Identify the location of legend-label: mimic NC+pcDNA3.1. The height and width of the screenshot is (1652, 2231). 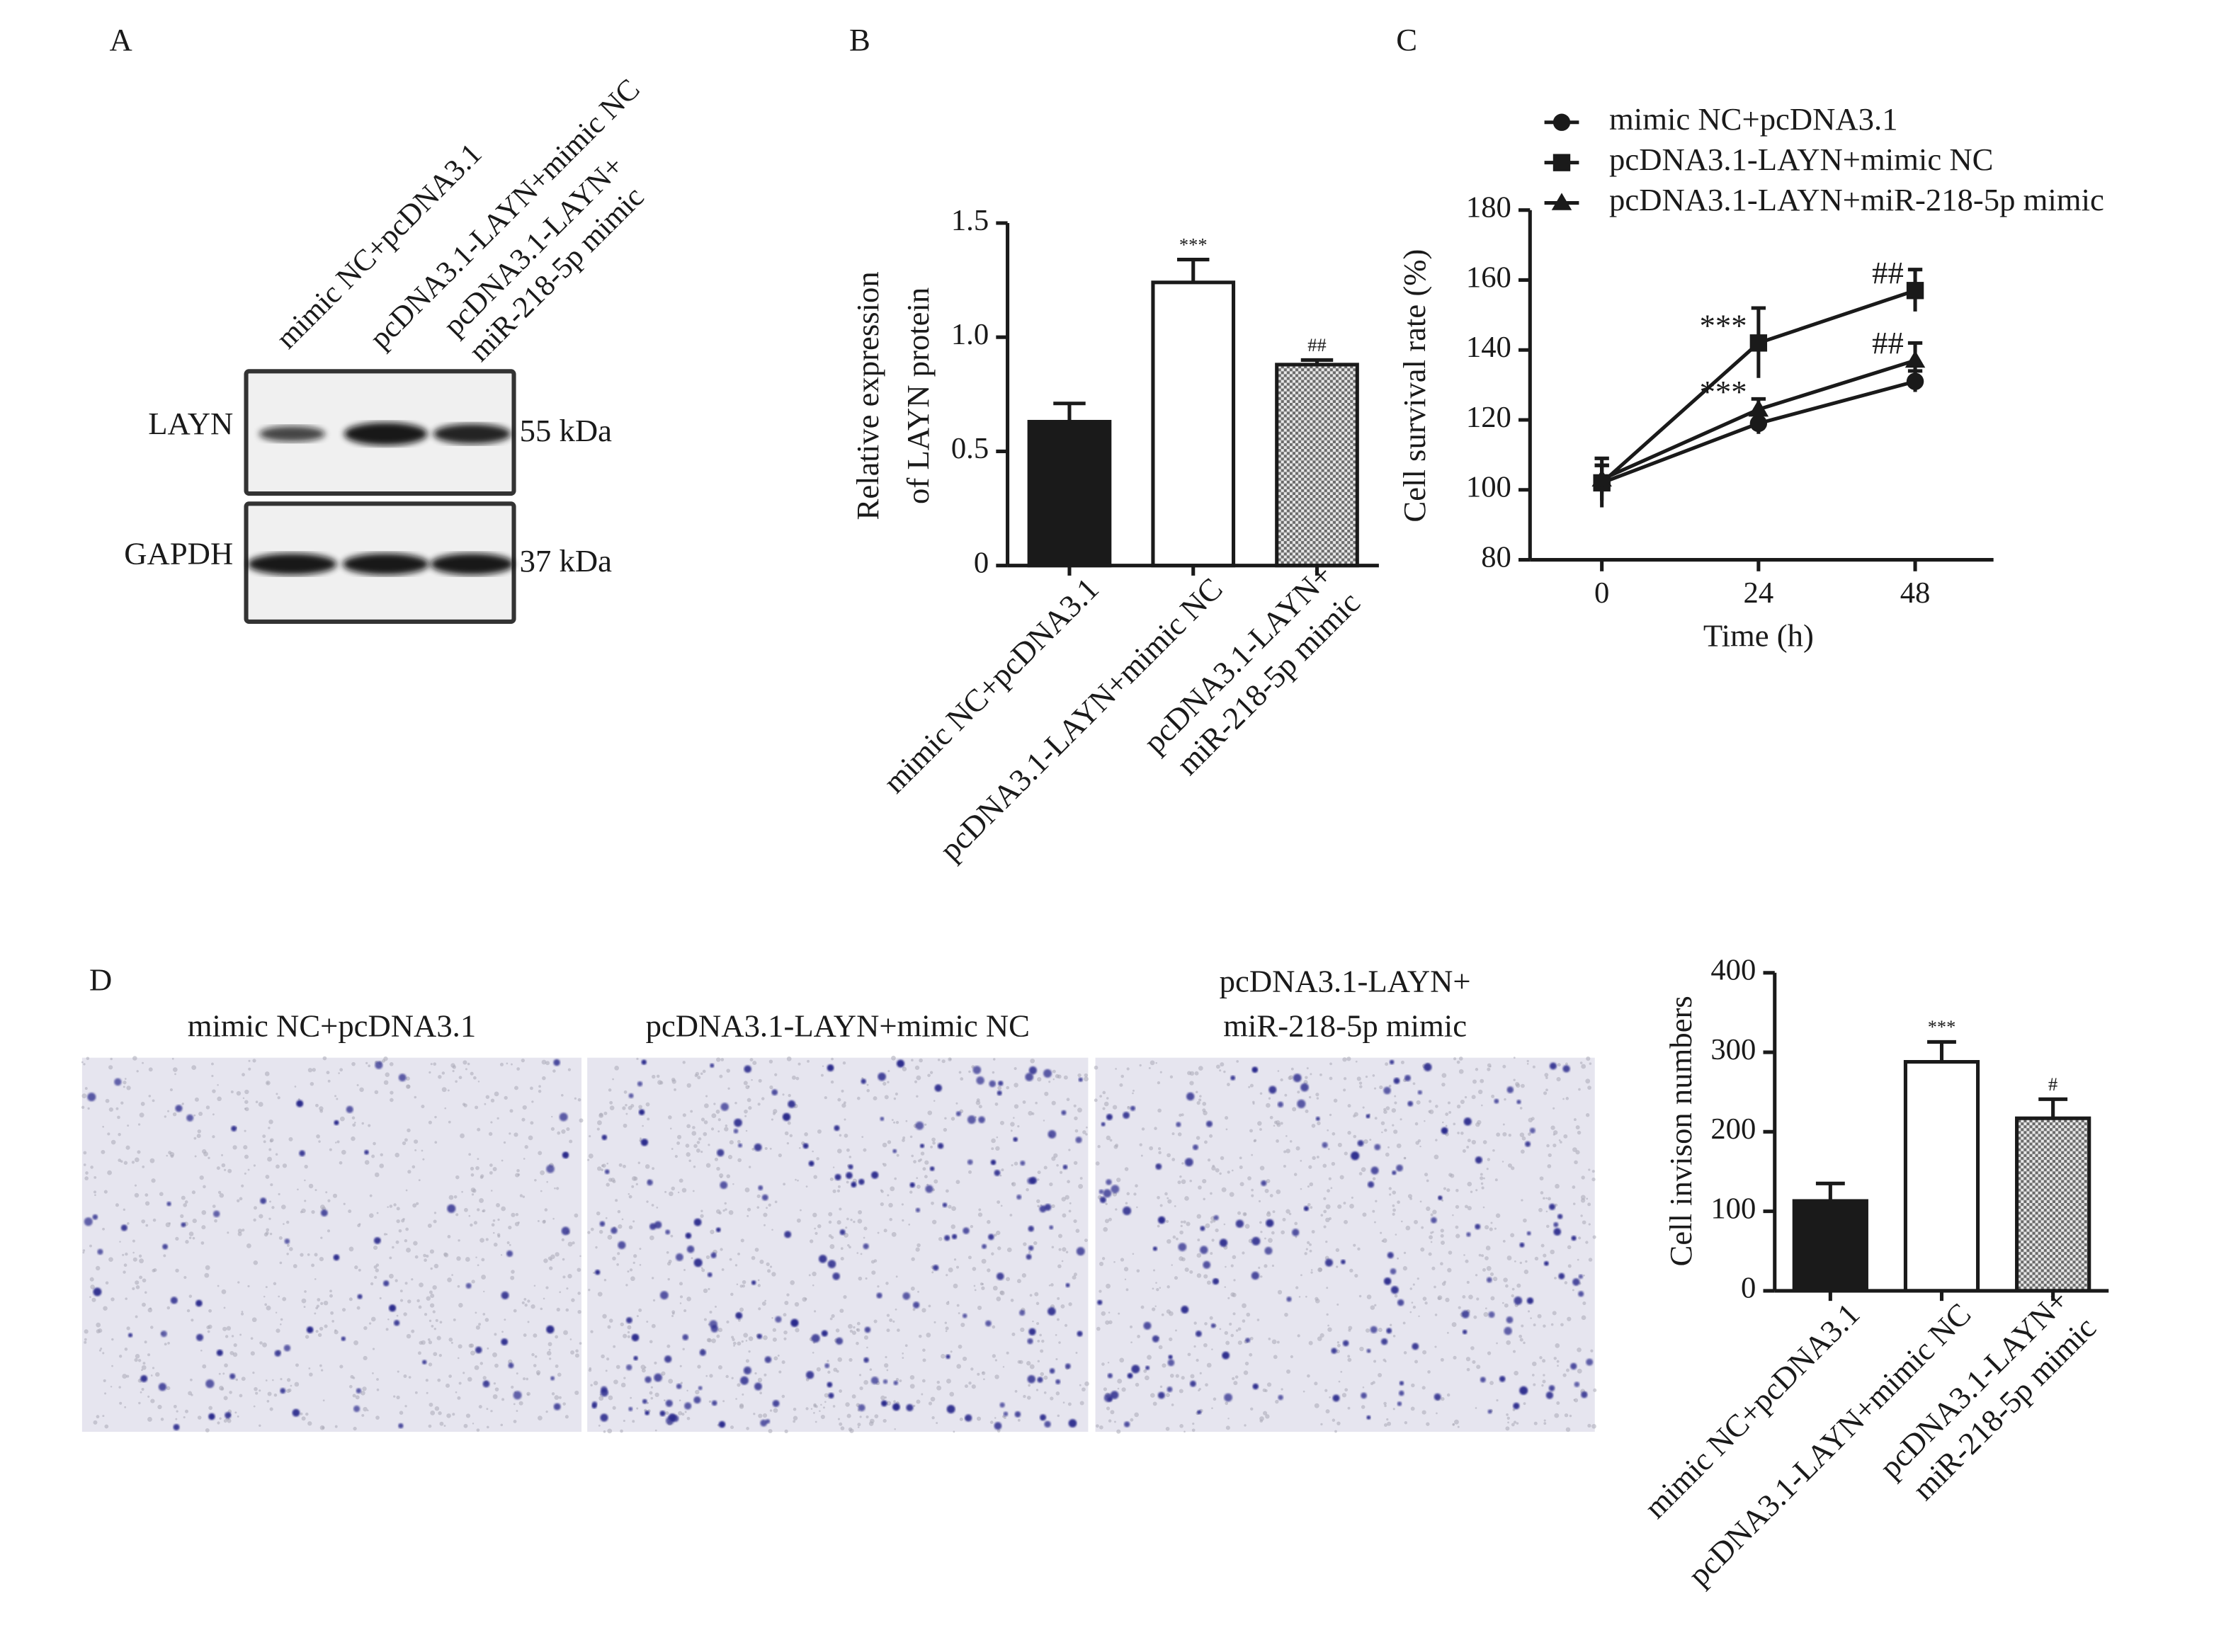
(1754, 119).